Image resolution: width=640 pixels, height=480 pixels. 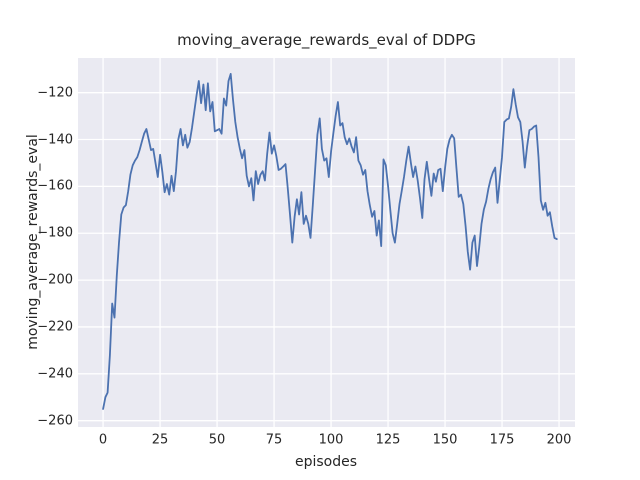 What do you see at coordinates (274, 440) in the screenshot?
I see `x-tick-label: 75` at bounding box center [274, 440].